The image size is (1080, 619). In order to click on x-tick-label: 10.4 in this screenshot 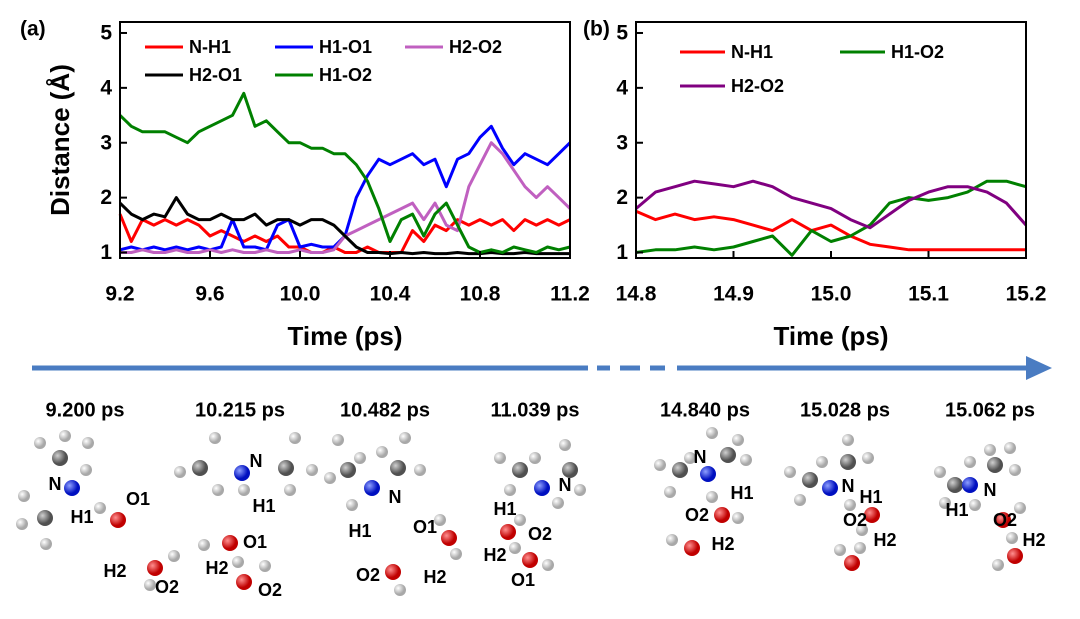, I will do `click(390, 294)`.